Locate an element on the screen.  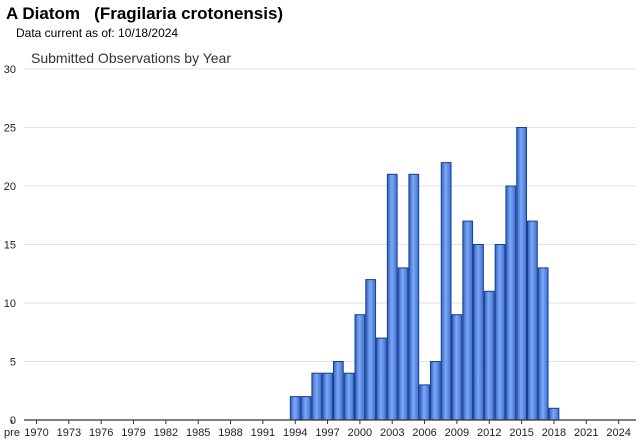
y-tick-label: 10 is located at coordinates (10, 304).